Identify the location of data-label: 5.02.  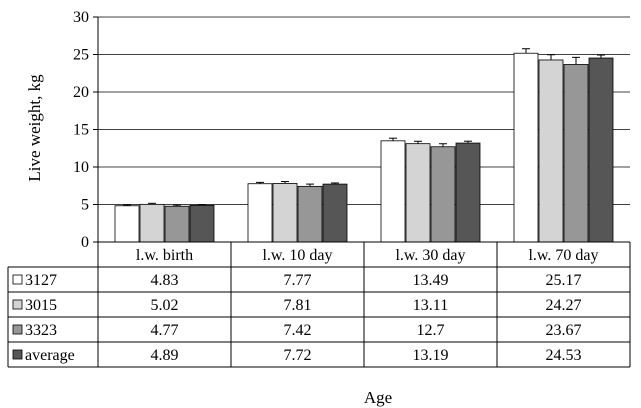
(165, 305).